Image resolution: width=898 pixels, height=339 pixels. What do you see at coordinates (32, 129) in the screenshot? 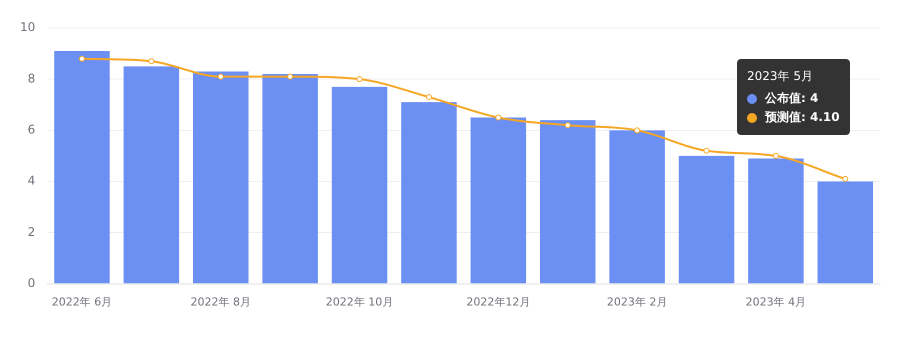
I see `y-tick-label: 6` at bounding box center [32, 129].